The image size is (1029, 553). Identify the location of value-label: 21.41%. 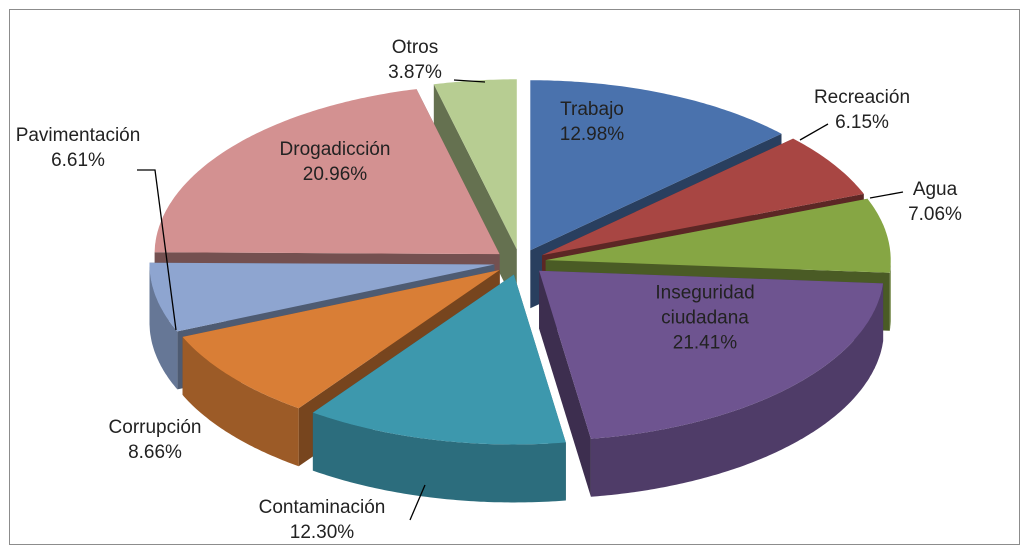
(705, 343).